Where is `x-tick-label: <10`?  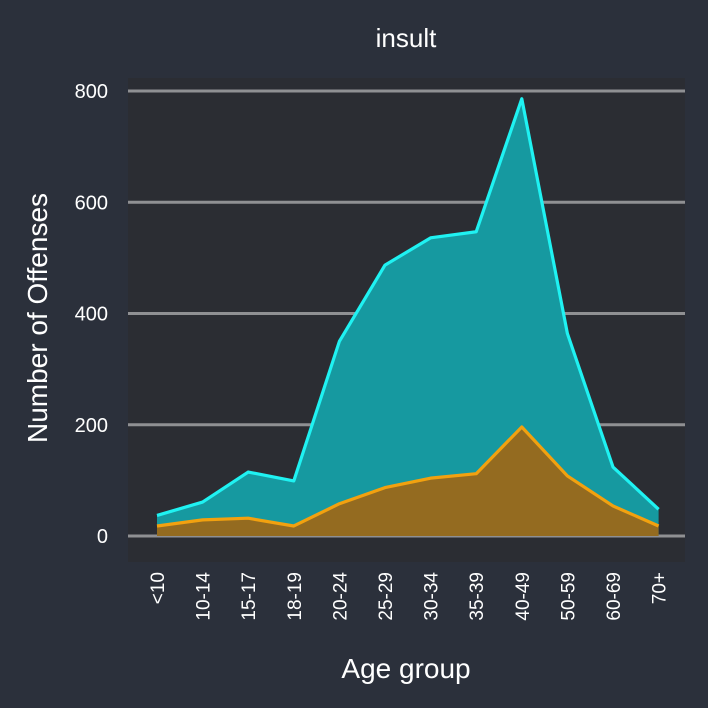
x-tick-label: <10 is located at coordinates (158, 588).